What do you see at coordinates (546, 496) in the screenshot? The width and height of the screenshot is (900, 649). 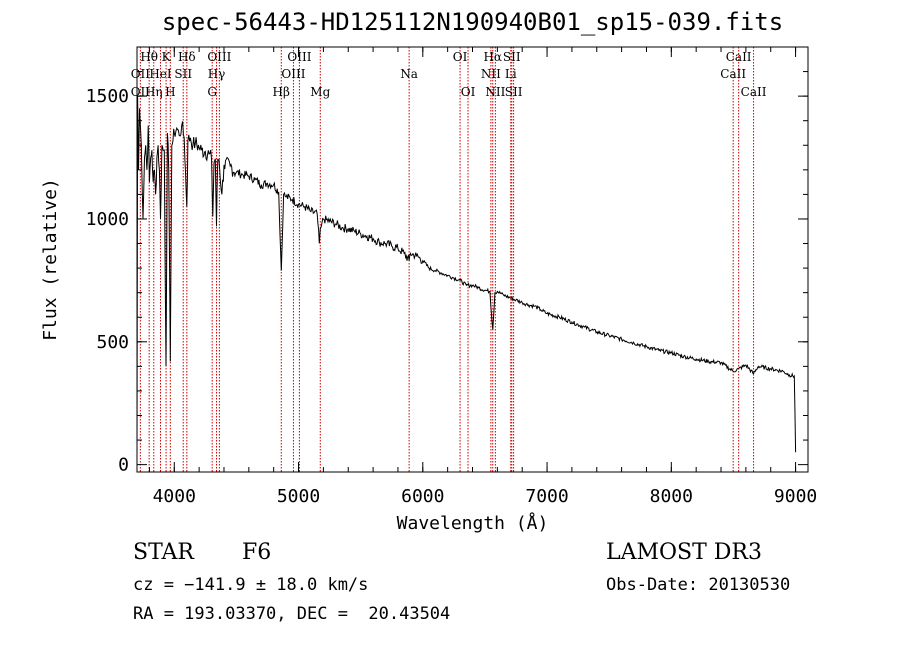 I see `x-tick-label: 7000` at bounding box center [546, 496].